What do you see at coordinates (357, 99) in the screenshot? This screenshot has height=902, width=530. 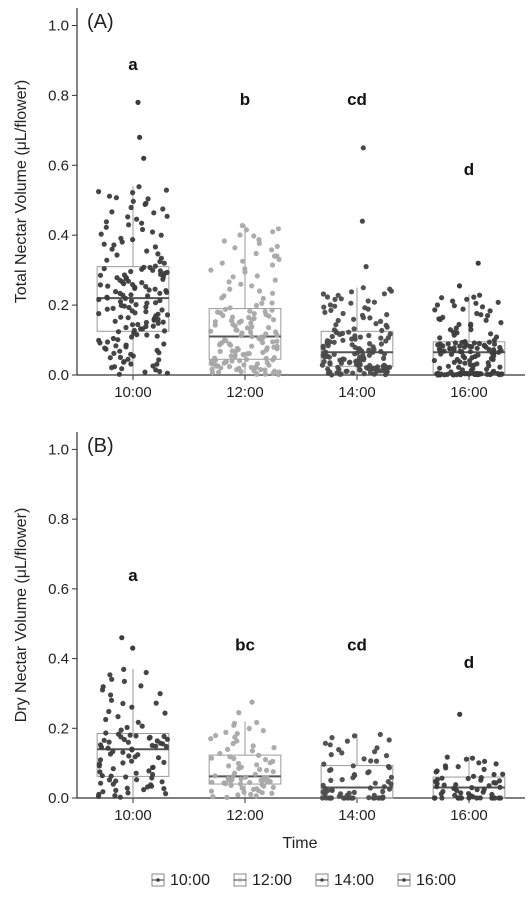 I see `significance-letter: cd` at bounding box center [357, 99].